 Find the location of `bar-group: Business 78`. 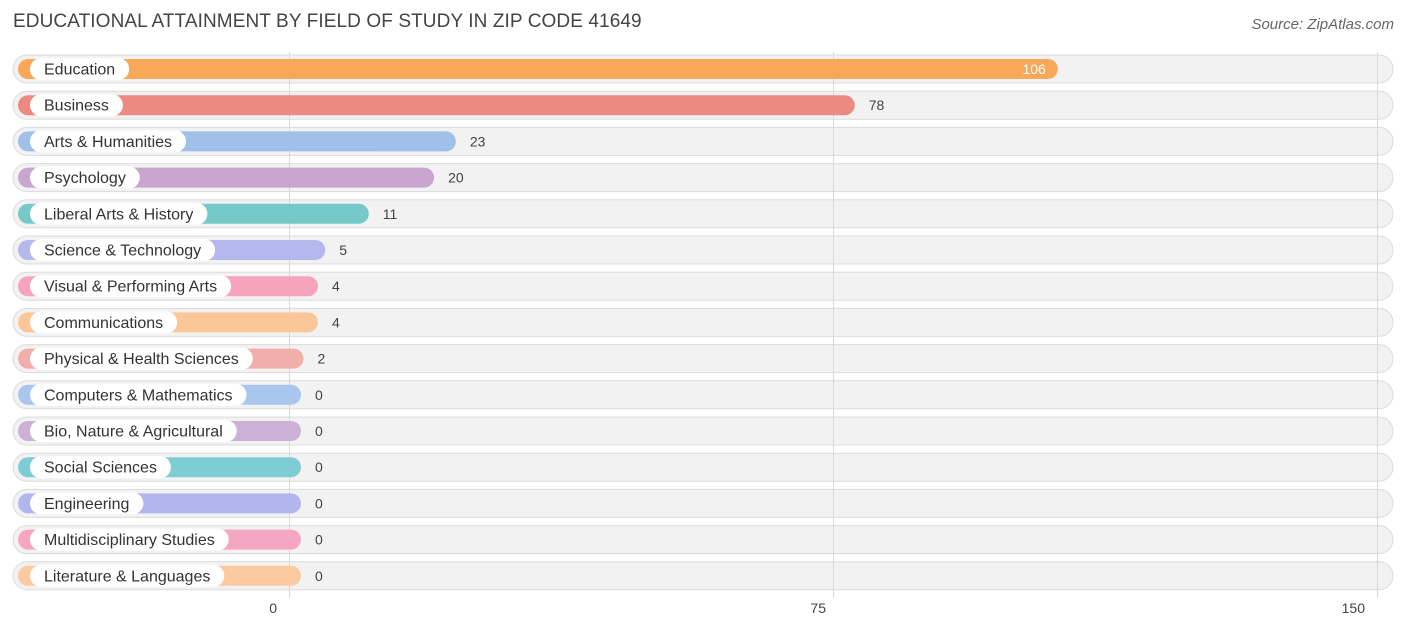

bar-group: Business 78 is located at coordinates (451, 105).